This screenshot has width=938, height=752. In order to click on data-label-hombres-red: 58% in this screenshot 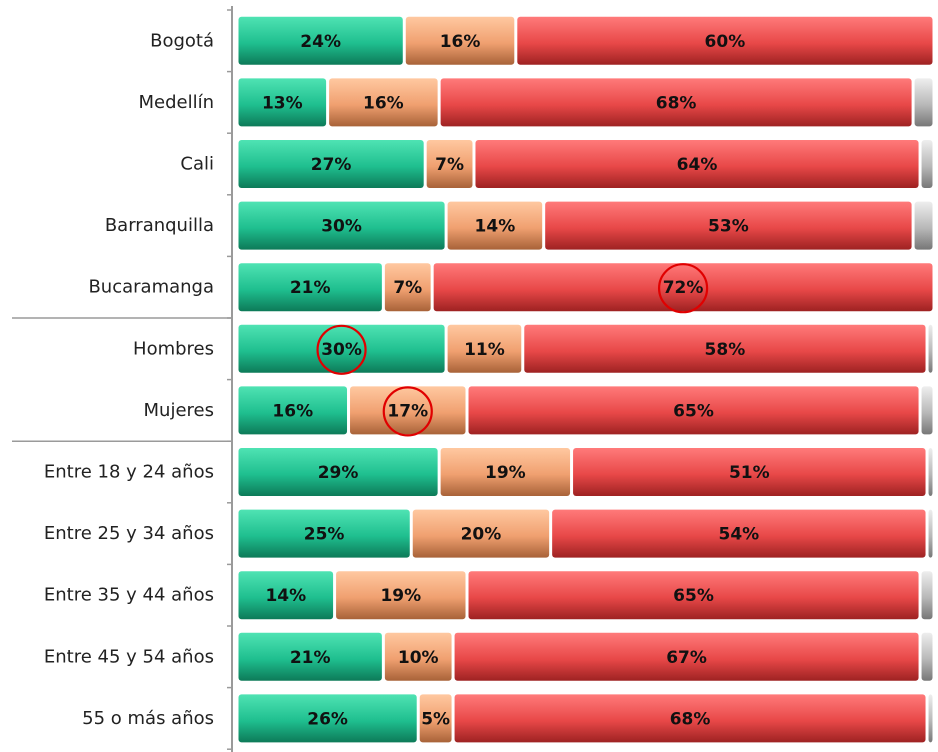, I will do `click(725, 350)`.